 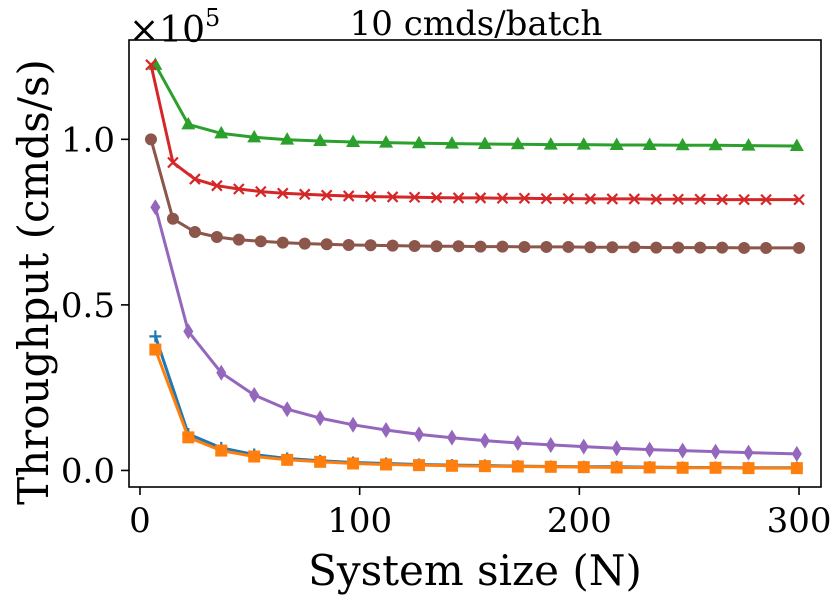 I want to click on green-triangle-series, so click(x=476, y=104).